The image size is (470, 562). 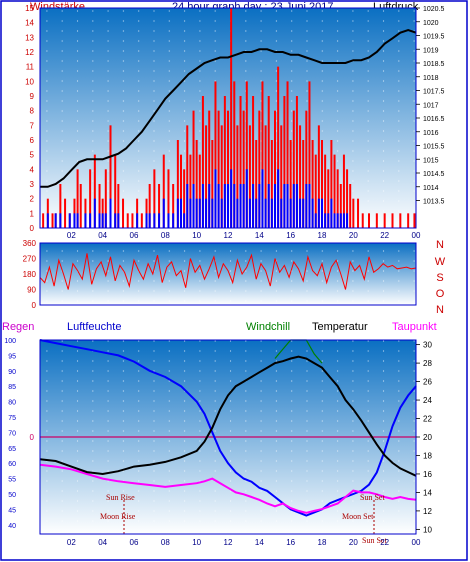 I want to click on wind-tick-label: 9, so click(x=32, y=96).